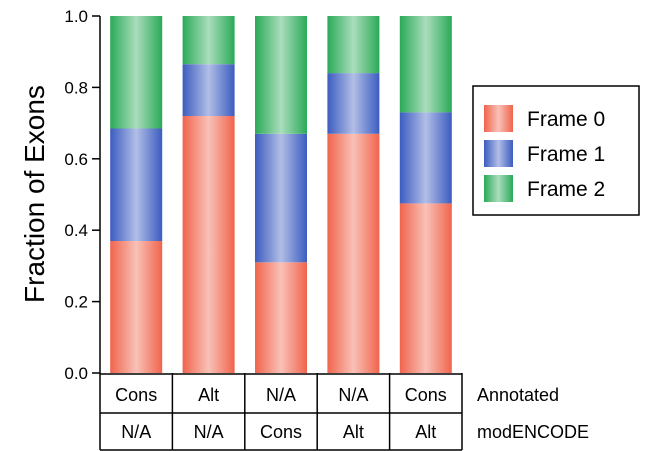 Image resolution: width=650 pixels, height=451 pixels. Describe the element at coordinates (281, 432) in the screenshot. I see `category-cell-row-2-col-3: Cons` at that location.